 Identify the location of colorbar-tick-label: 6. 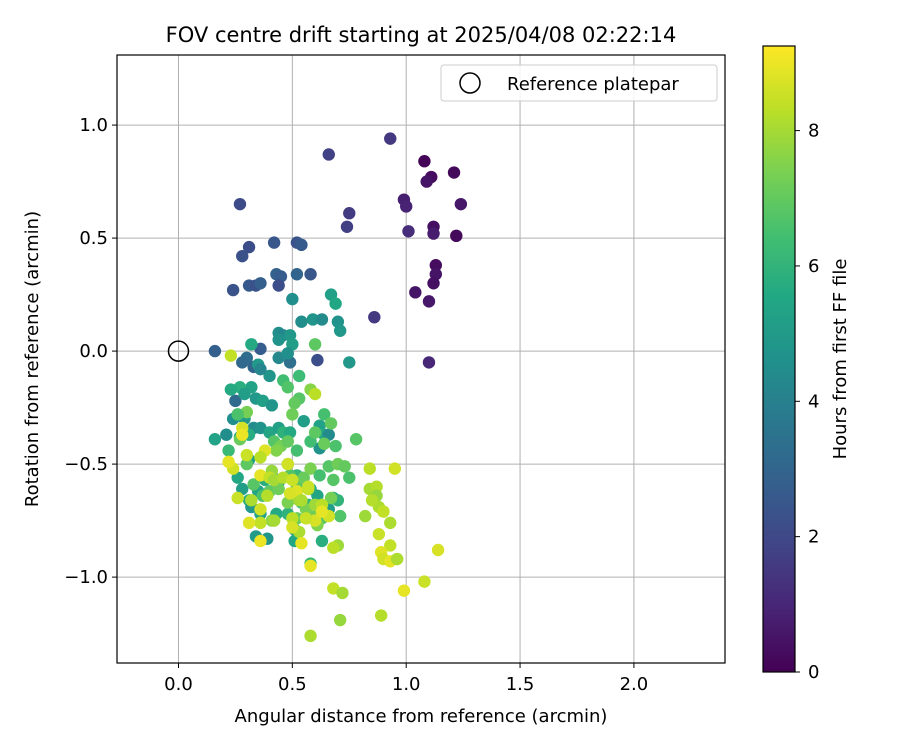
(813, 266).